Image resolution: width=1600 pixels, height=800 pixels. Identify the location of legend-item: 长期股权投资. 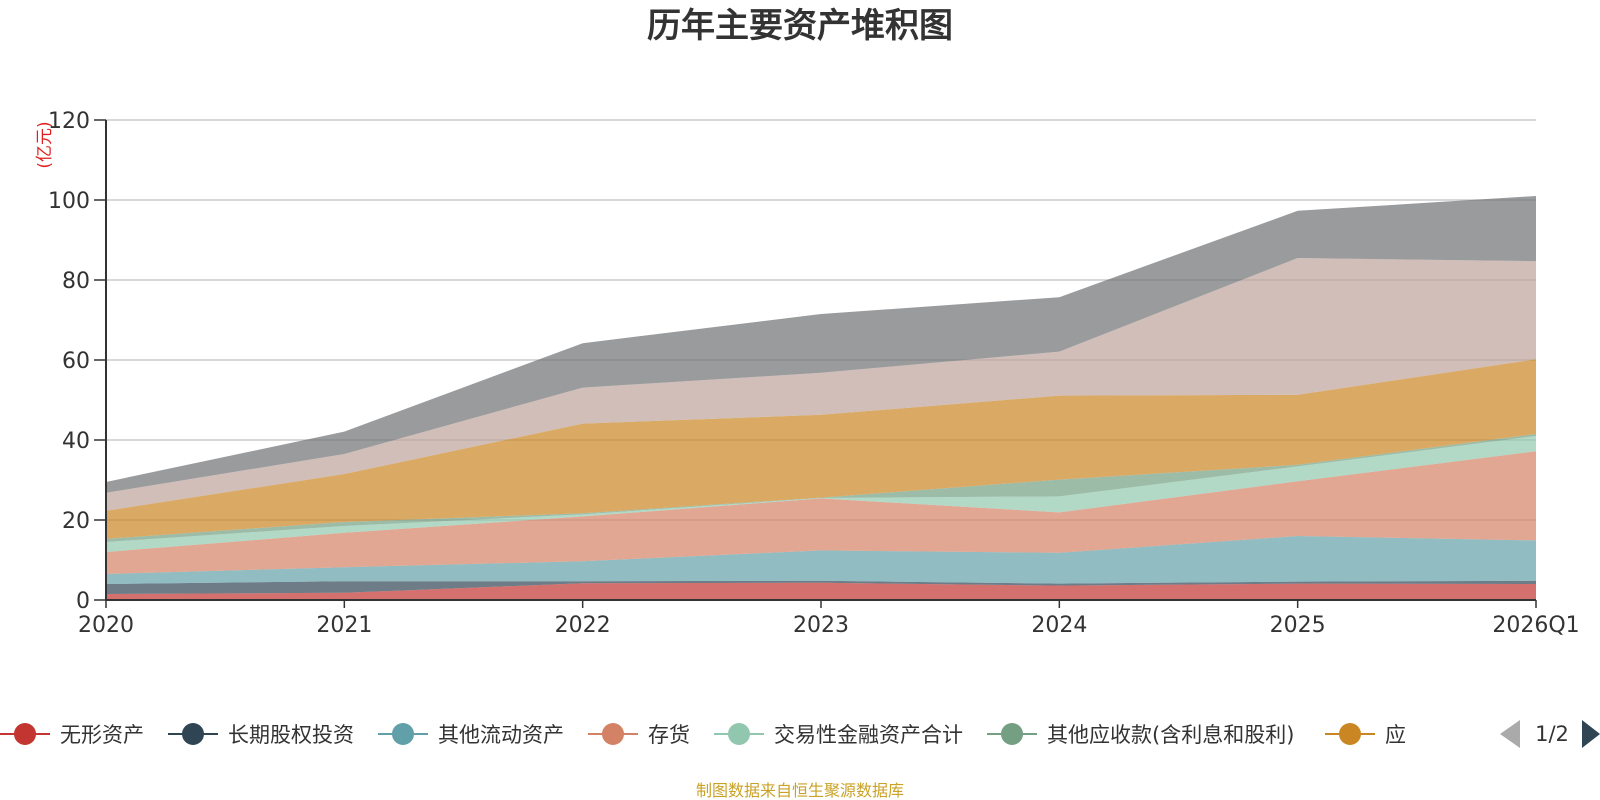
(261, 735).